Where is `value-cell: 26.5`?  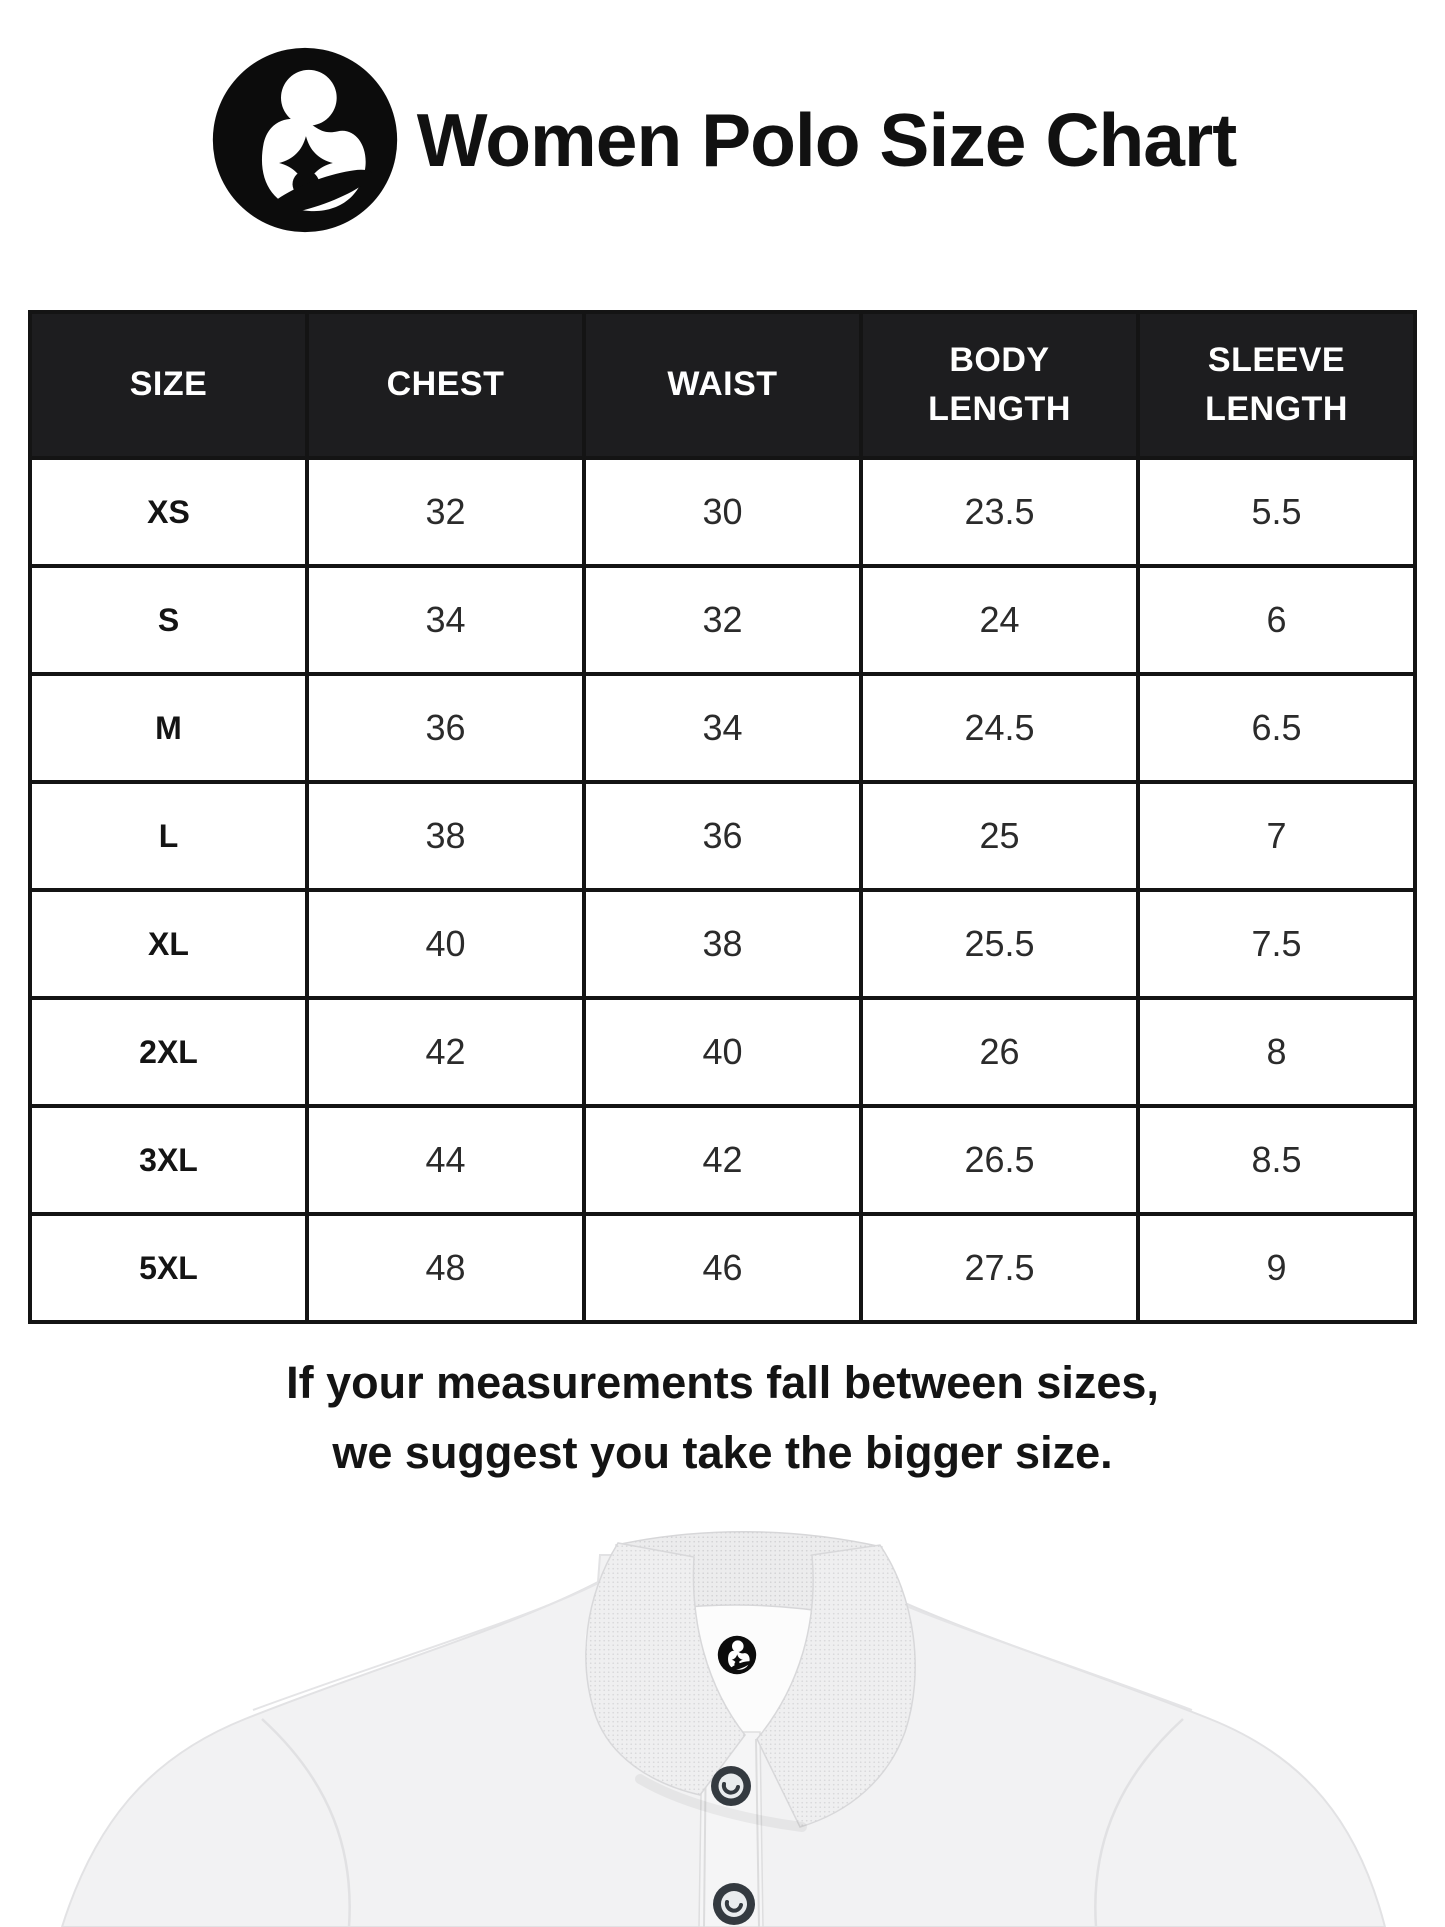 value-cell: 26.5 is located at coordinates (999, 1160).